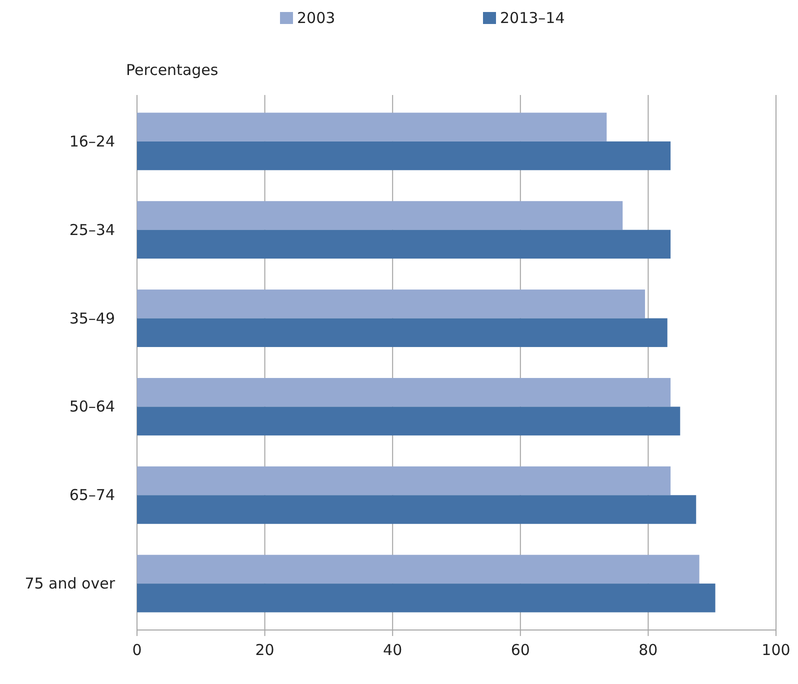 This screenshot has height=684, width=798. I want to click on y-tick-label: 50–64, so click(92, 407).